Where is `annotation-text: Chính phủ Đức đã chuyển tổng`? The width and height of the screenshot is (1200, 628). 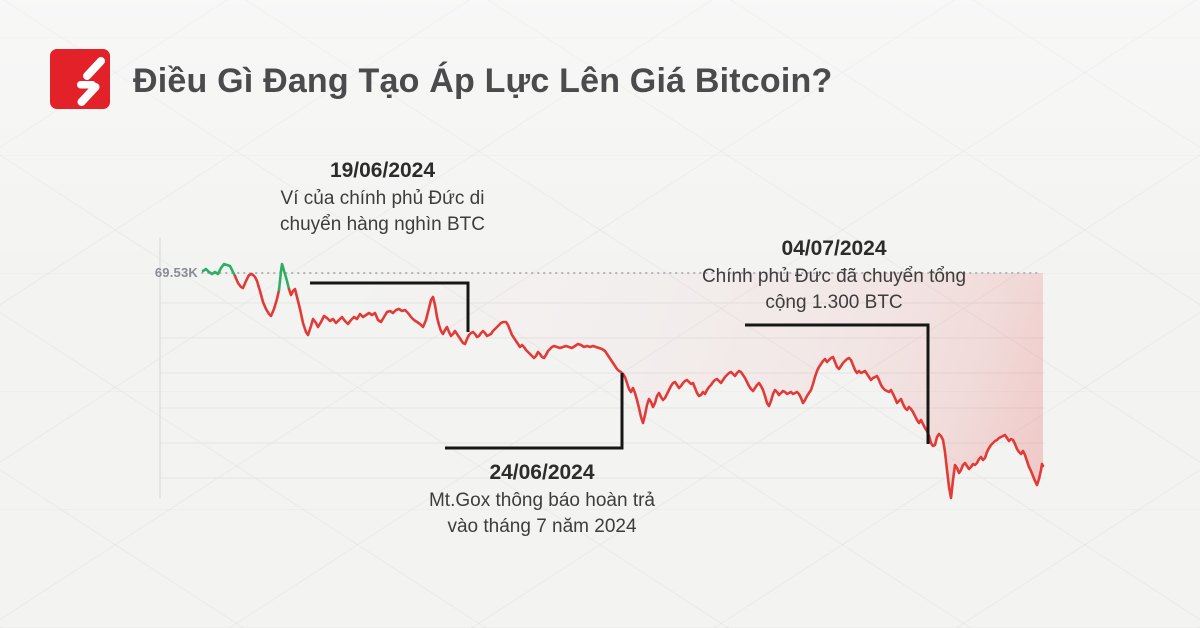 annotation-text: Chính phủ Đức đã chuyển tổng is located at coordinates (834, 276).